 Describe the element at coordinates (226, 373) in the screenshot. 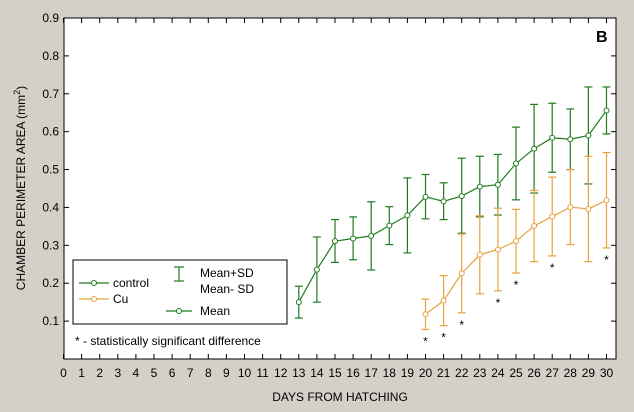

I see `x-tick-label: 9` at that location.